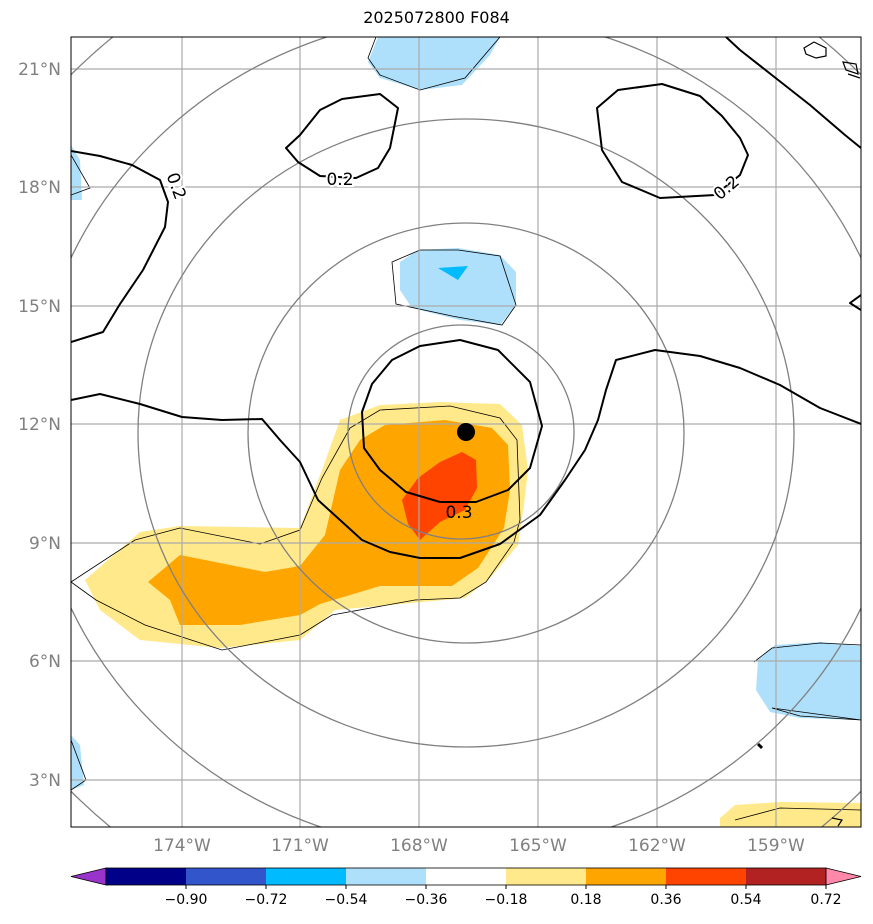  I want to click on shading-negative-west-upper, so click(76, 172).